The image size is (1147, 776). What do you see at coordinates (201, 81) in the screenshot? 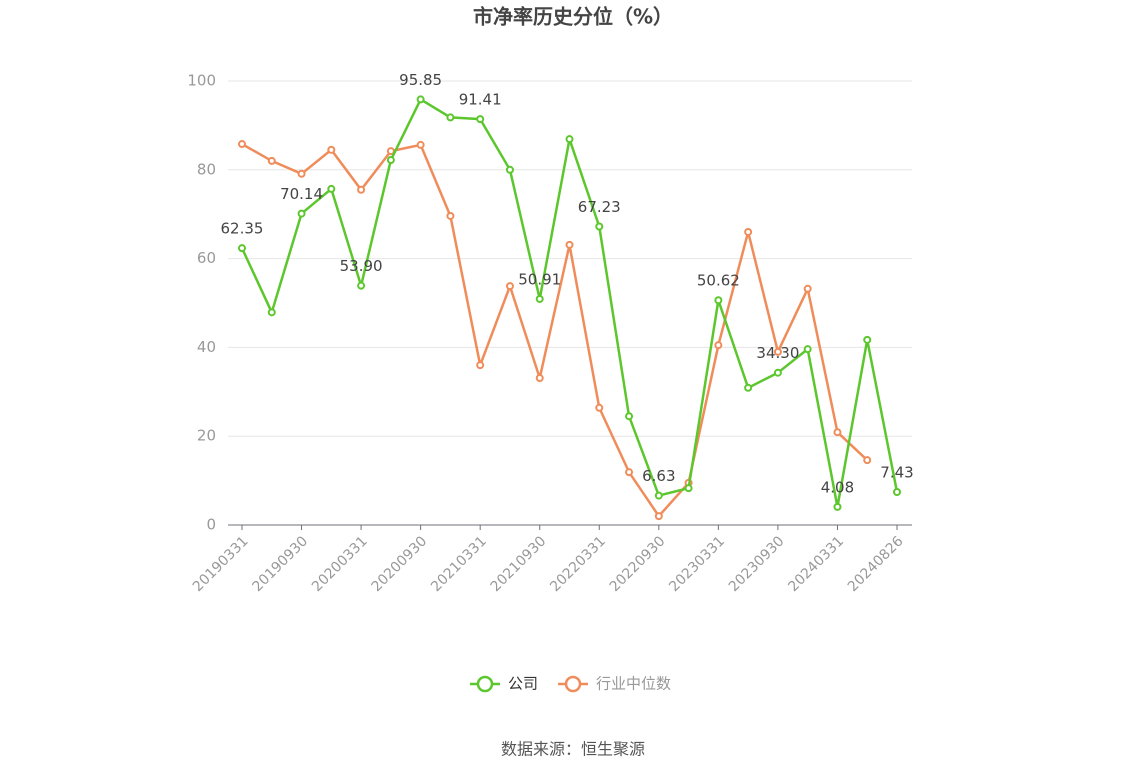
I see `y-tick-label: 100` at bounding box center [201, 81].